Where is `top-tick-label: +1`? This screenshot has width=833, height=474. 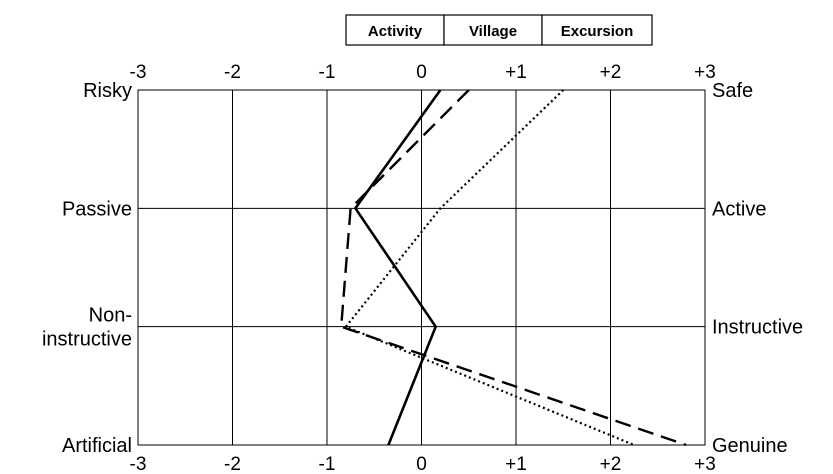 top-tick-label: +1 is located at coordinates (516, 72).